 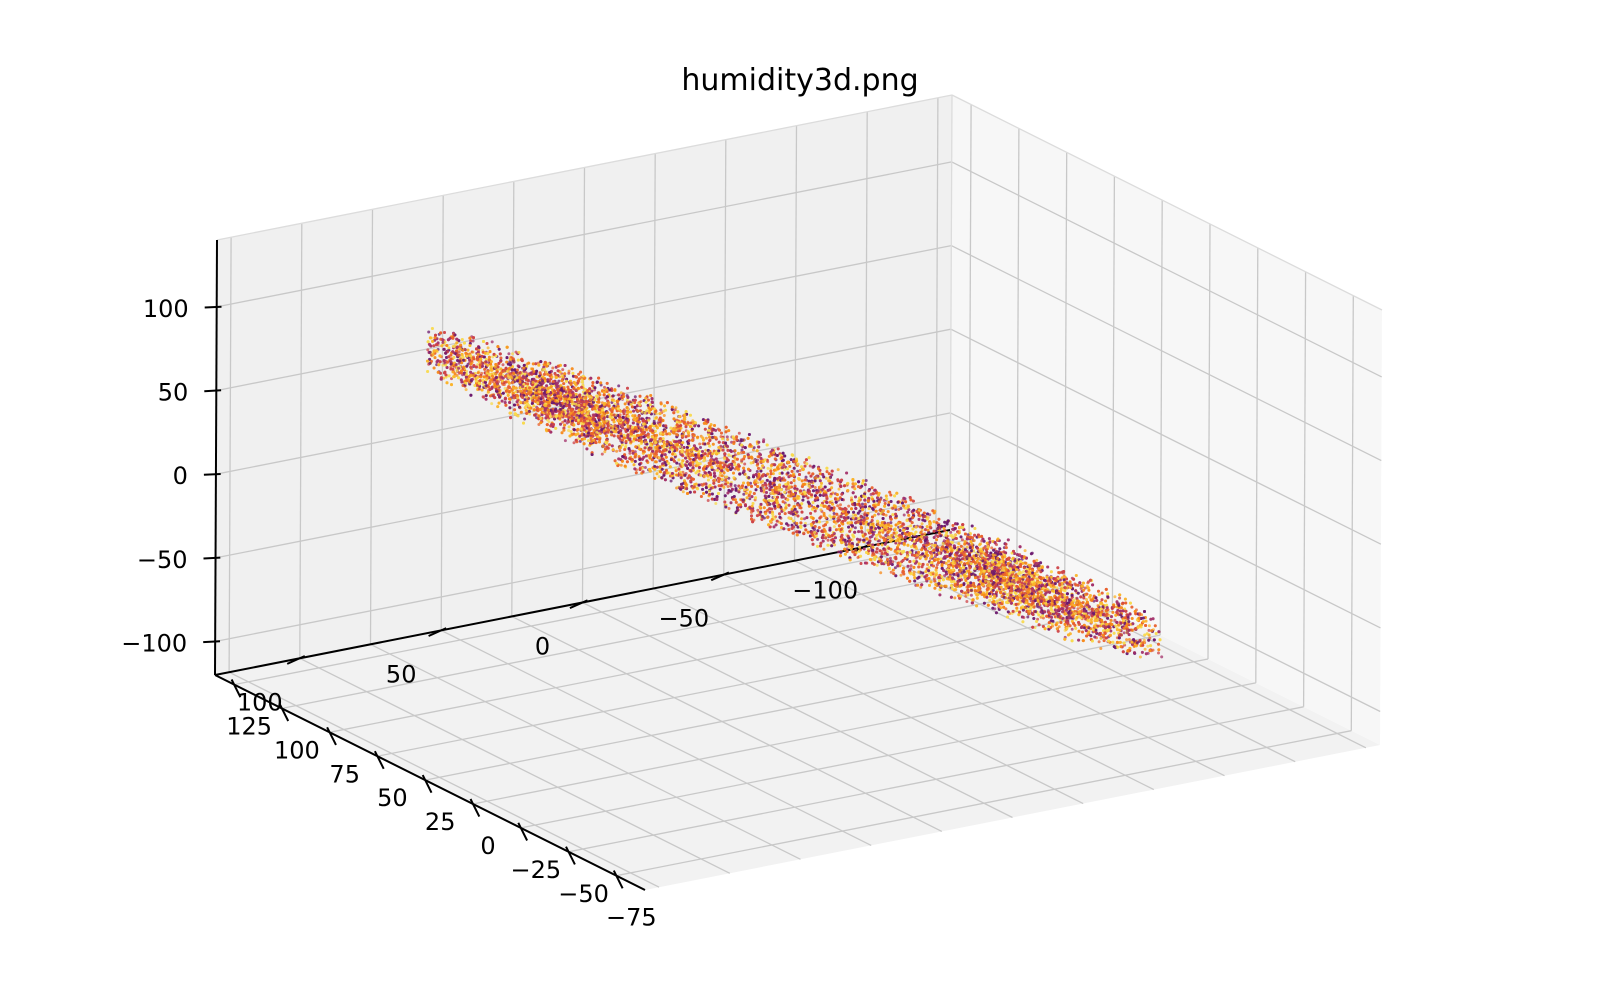 What do you see at coordinates (216, 457) in the screenshot?
I see `z-axis-line` at bounding box center [216, 457].